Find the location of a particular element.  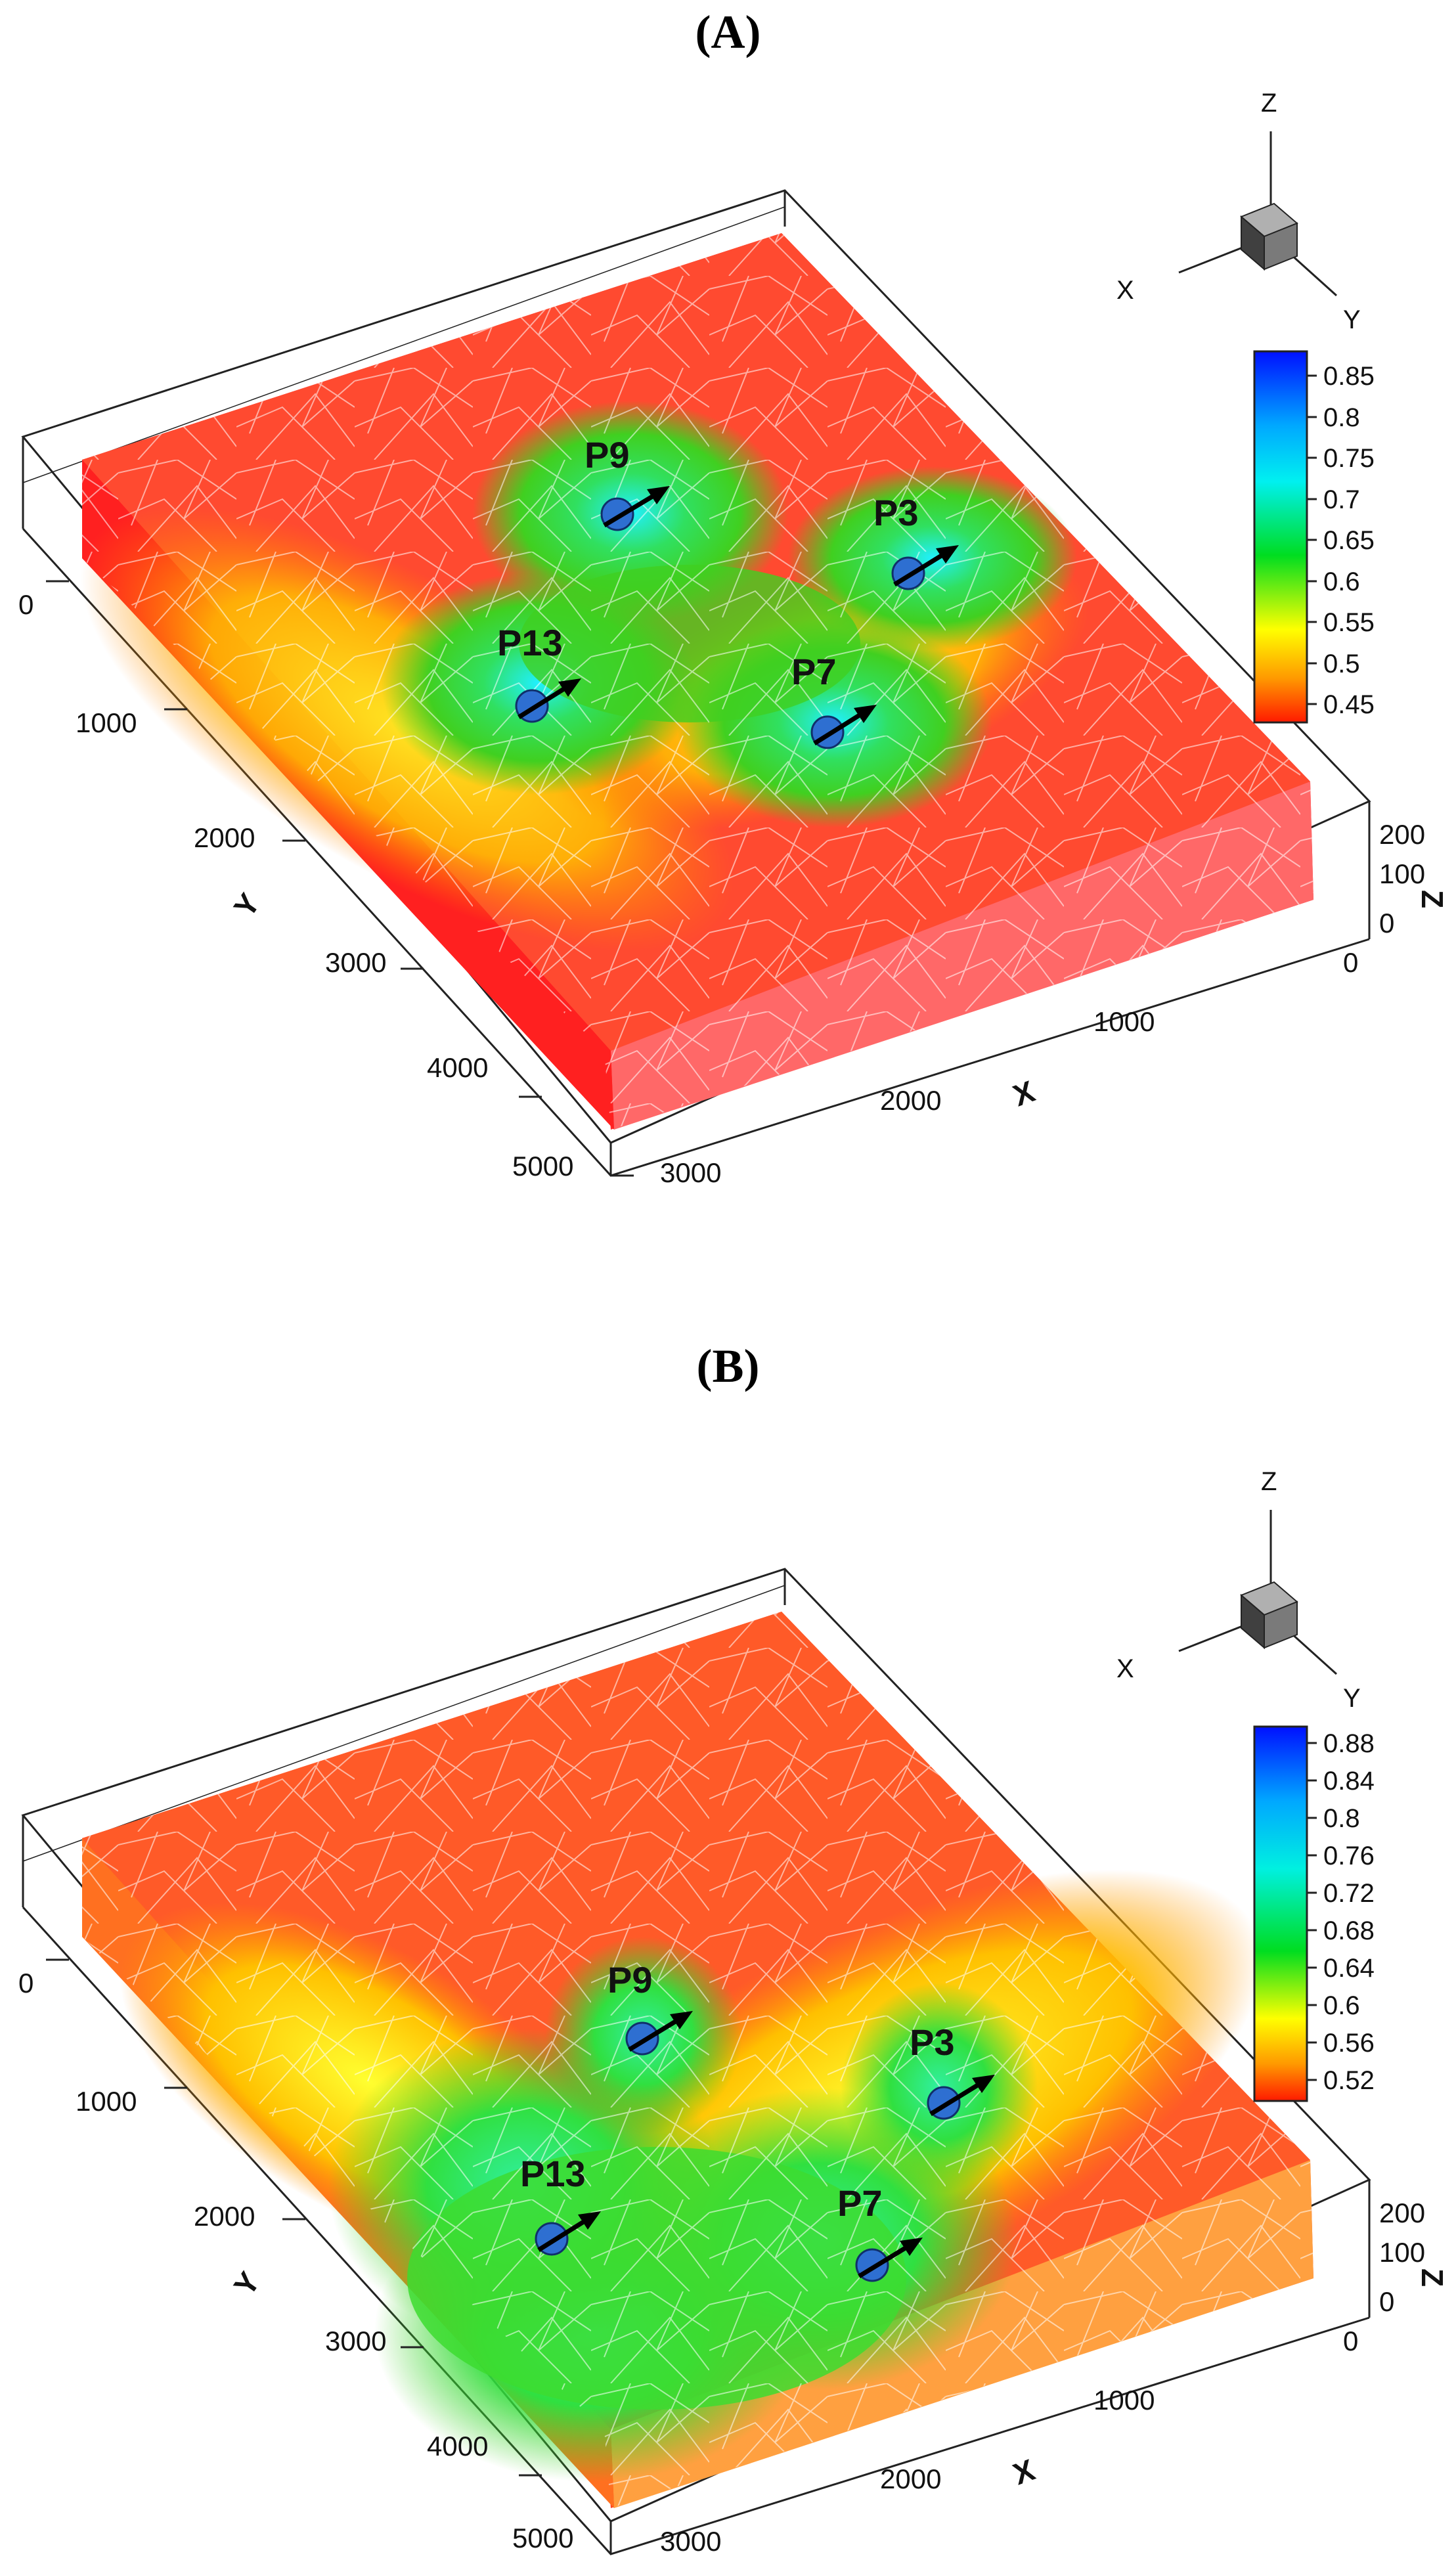

colorbar-label: 0.65 is located at coordinates (1349, 540).